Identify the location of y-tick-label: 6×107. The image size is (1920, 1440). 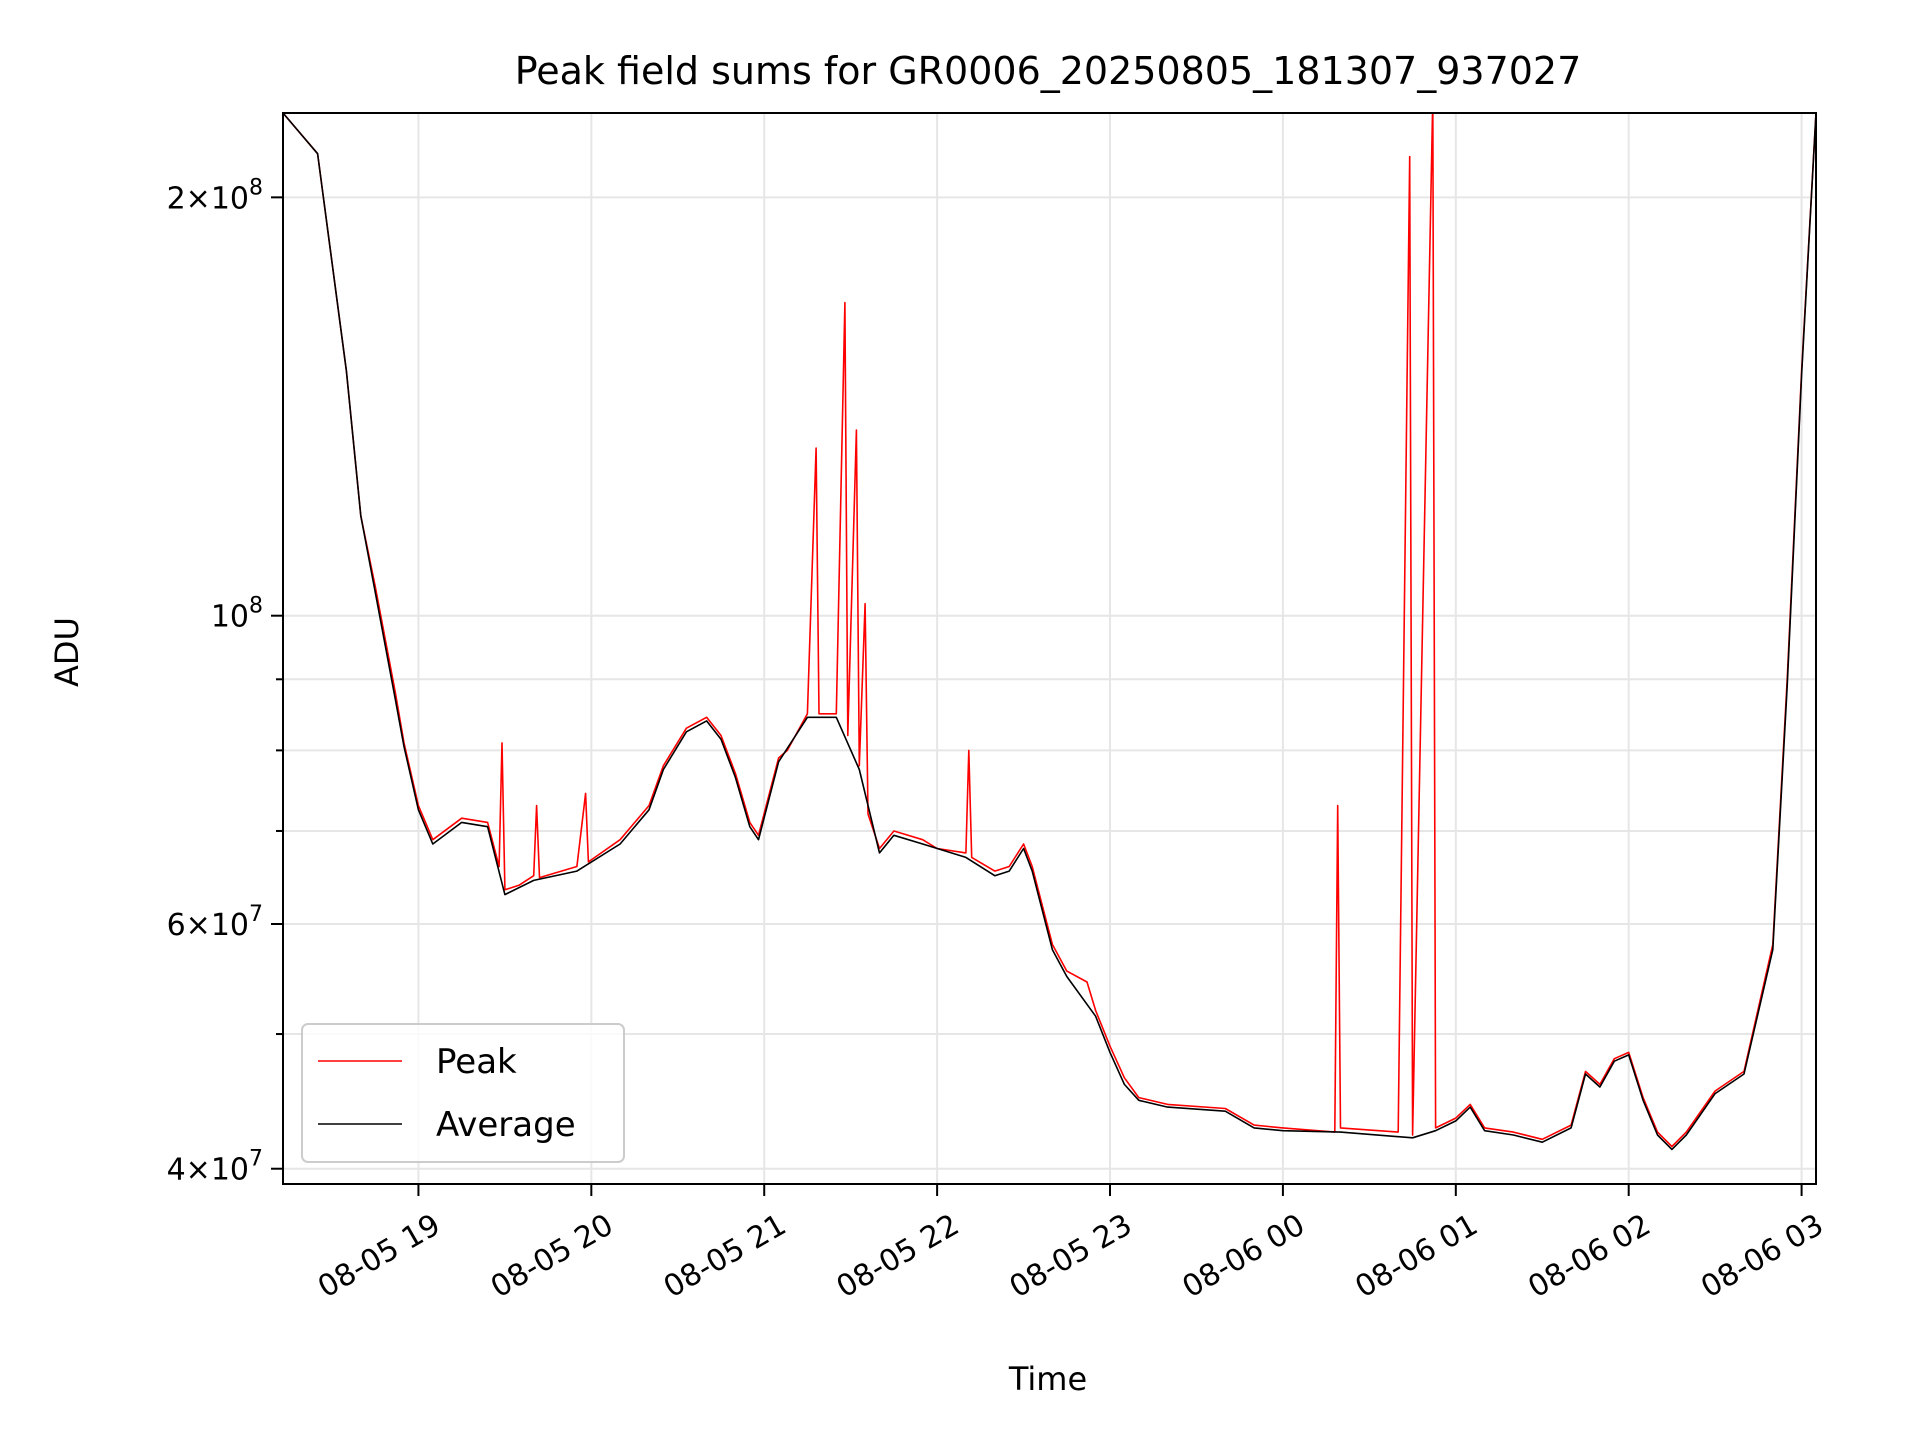
(215, 922).